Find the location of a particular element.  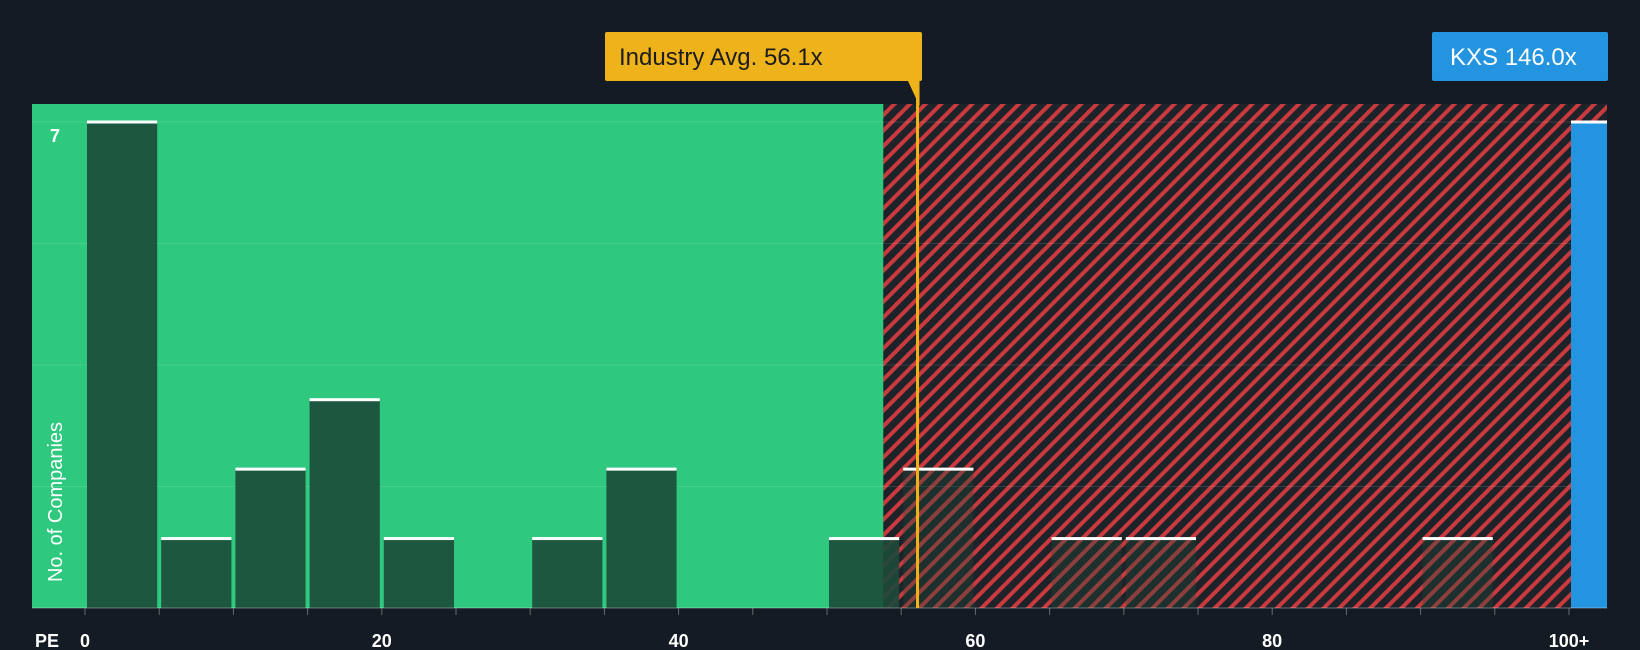

industry-average-label-box is located at coordinates (763, 56).